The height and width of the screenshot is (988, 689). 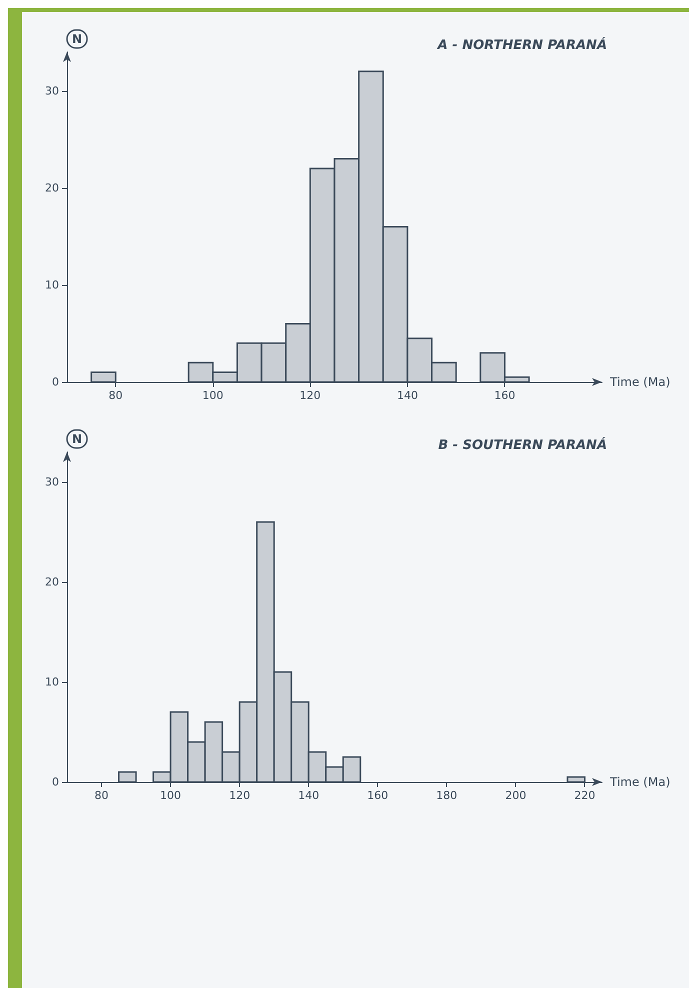 I want to click on x-tick-label: 180, so click(x=447, y=795).